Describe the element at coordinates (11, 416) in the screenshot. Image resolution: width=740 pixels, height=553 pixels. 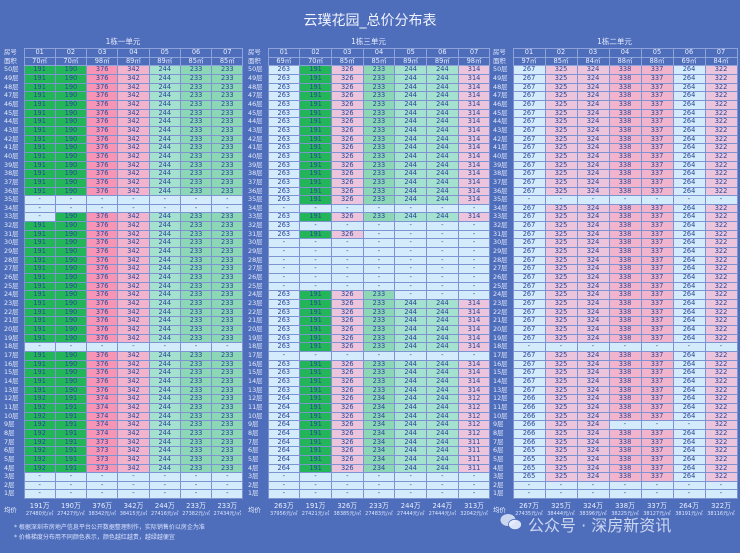
I see `floor-label: 10层` at that location.